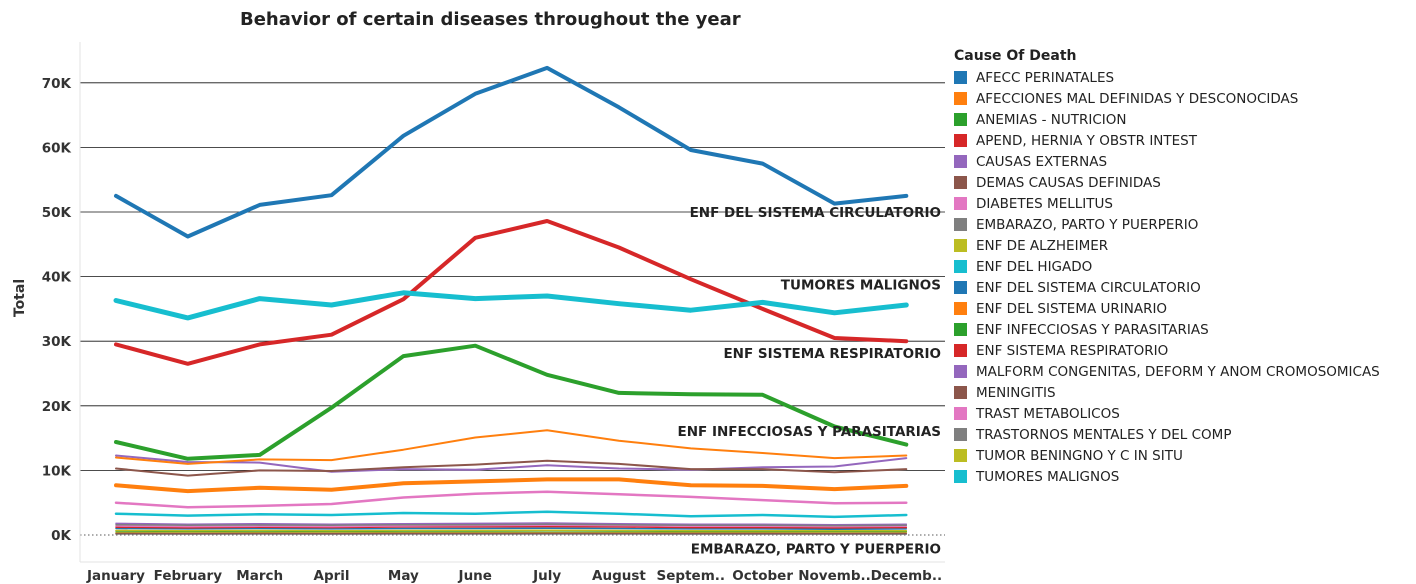 This screenshot has height=584, width=1416. Describe the element at coordinates (1051, 119) in the screenshot. I see `legend-label: ANEMIAS - NUTRICION` at that location.